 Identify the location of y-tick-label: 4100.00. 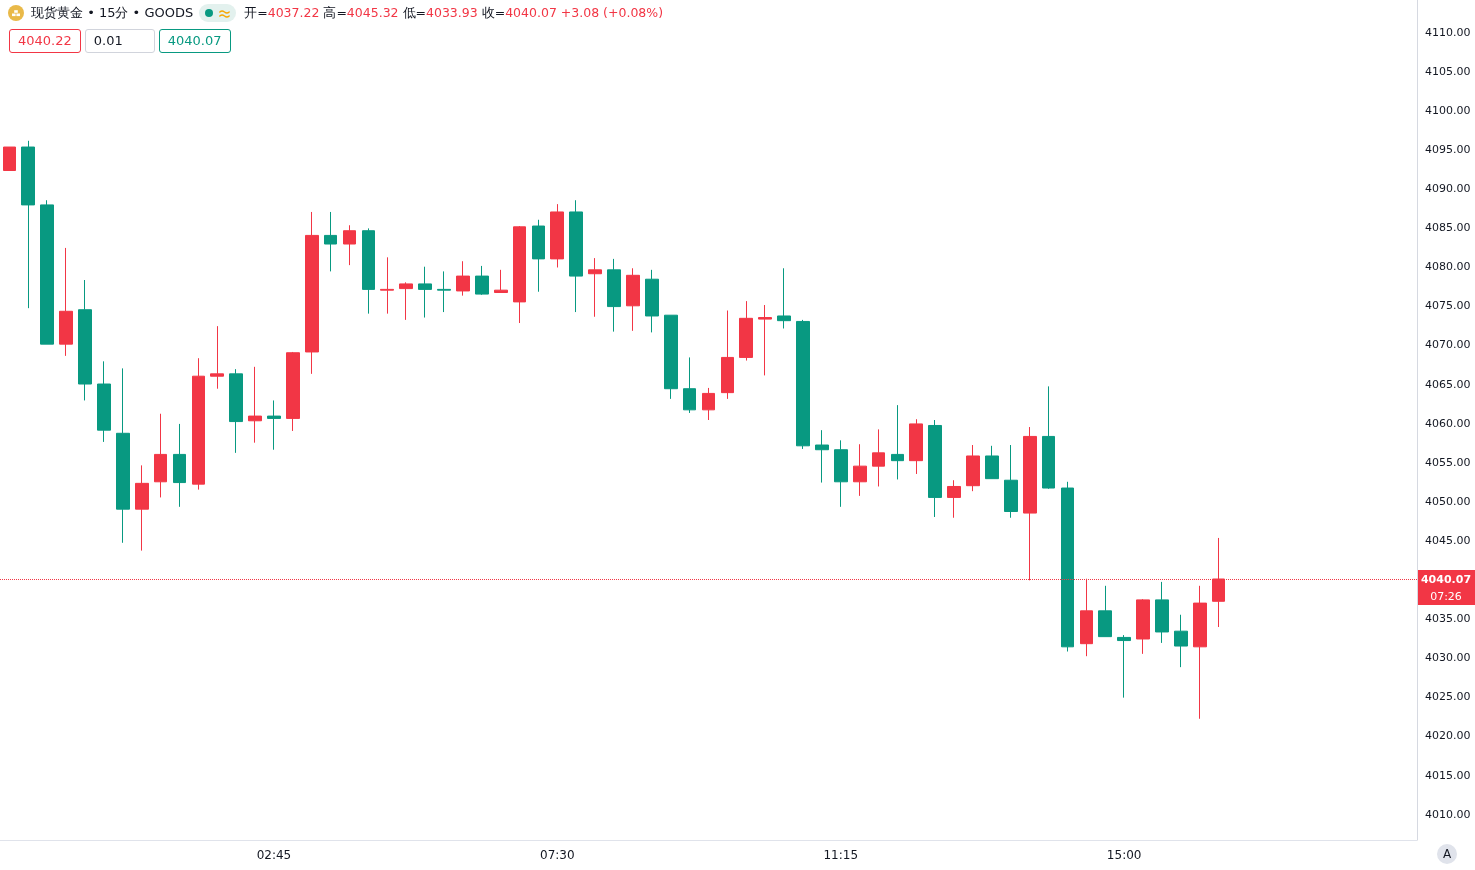
(1448, 110).